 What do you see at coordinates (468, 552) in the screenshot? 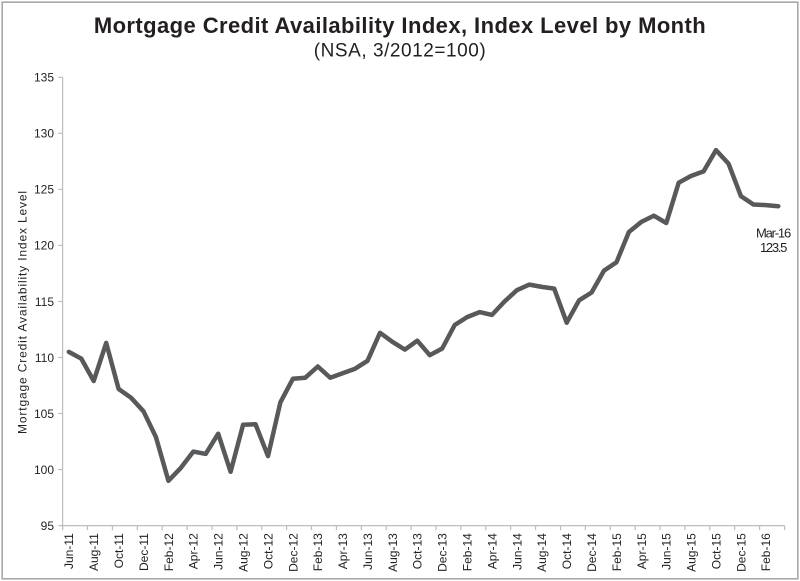
I see `svg-text: Feb-14` at bounding box center [468, 552].